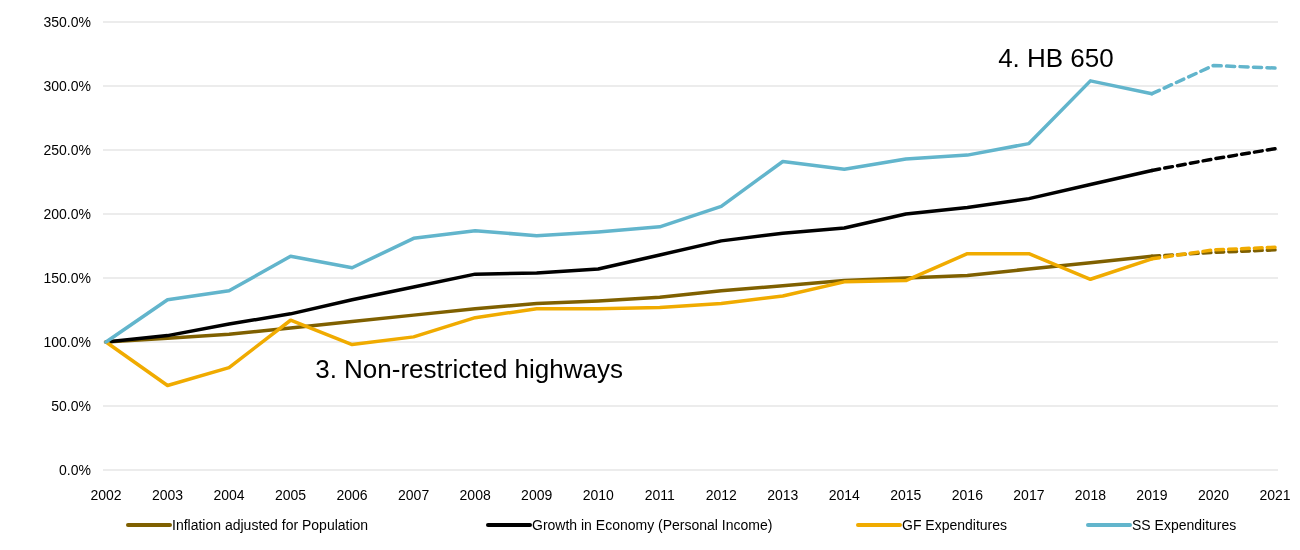 The image size is (1300, 550). I want to click on x-tick-label: 2018, so click(1090, 495).